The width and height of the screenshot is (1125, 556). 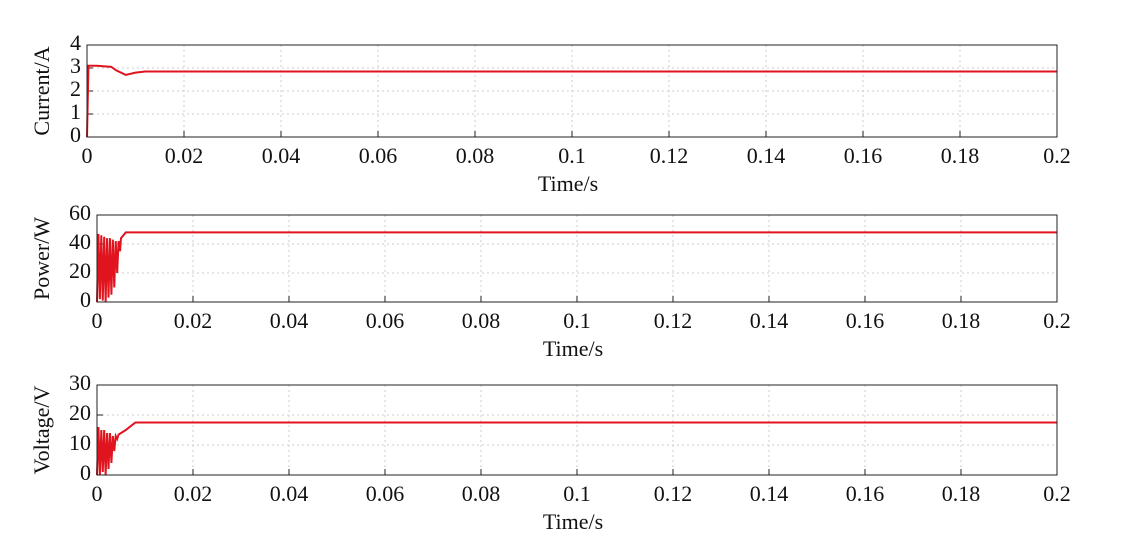 I want to click on y-tick-label: 4, so click(x=75, y=42).